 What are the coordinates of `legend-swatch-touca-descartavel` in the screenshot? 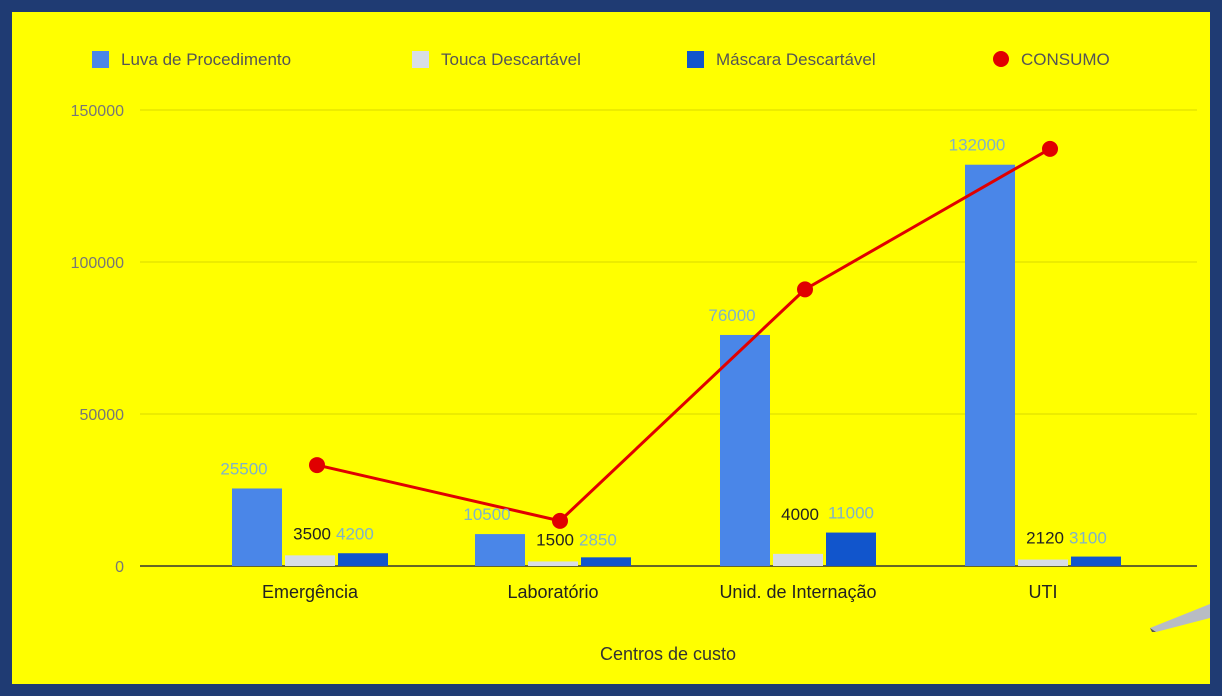 It's located at (420, 59).